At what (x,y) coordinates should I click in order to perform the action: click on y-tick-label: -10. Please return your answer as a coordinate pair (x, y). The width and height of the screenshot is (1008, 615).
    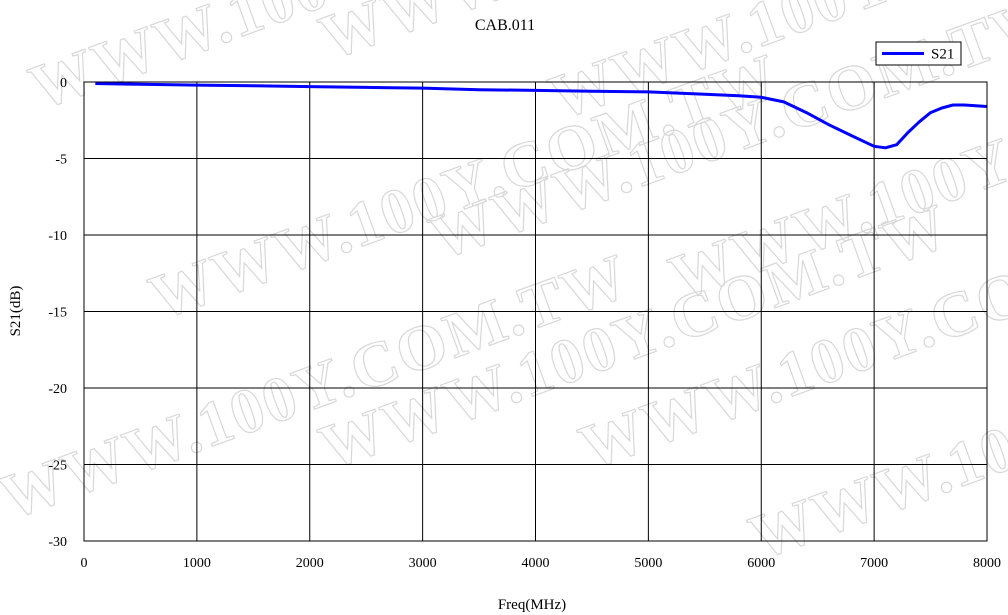
    Looking at the image, I should click on (57, 236).